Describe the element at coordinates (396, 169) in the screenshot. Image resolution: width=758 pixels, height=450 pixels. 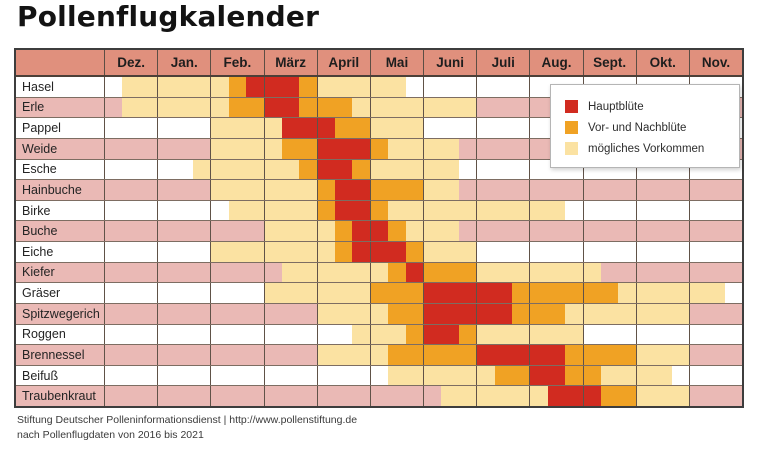
I see `cell-Esche-Mai` at that location.